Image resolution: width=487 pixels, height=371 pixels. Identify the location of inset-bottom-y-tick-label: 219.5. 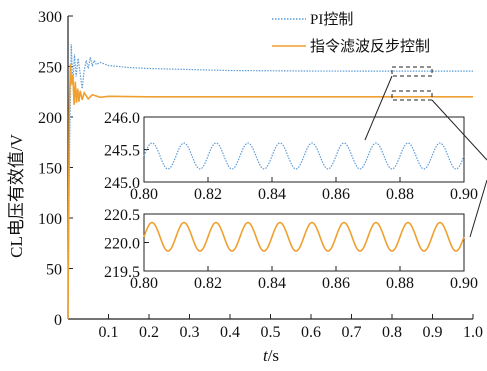
(122, 272).